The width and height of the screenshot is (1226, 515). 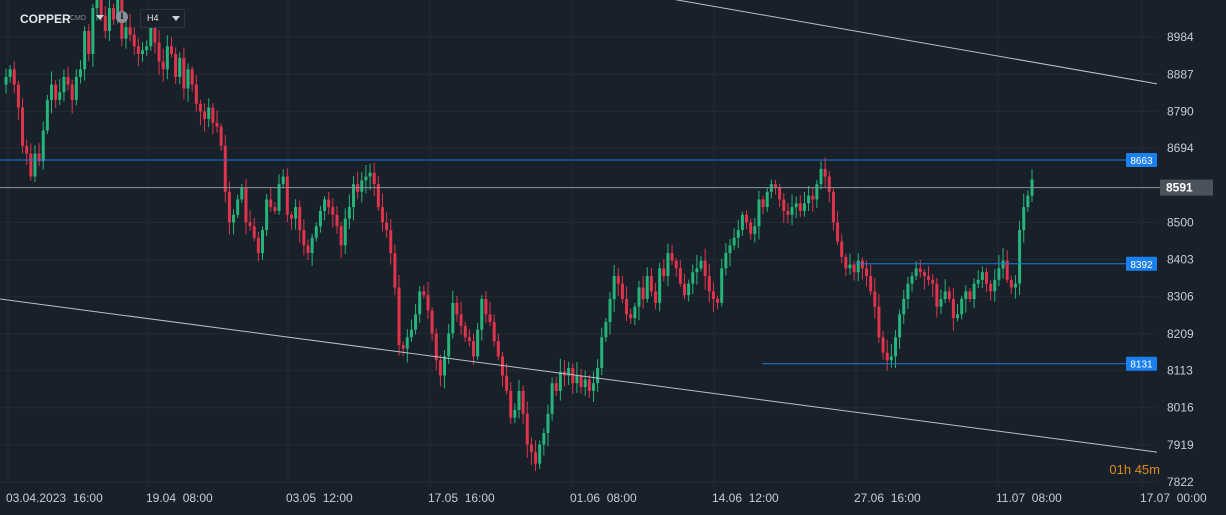 What do you see at coordinates (162, 18) in the screenshot?
I see `timeframe-select: H4` at bounding box center [162, 18].